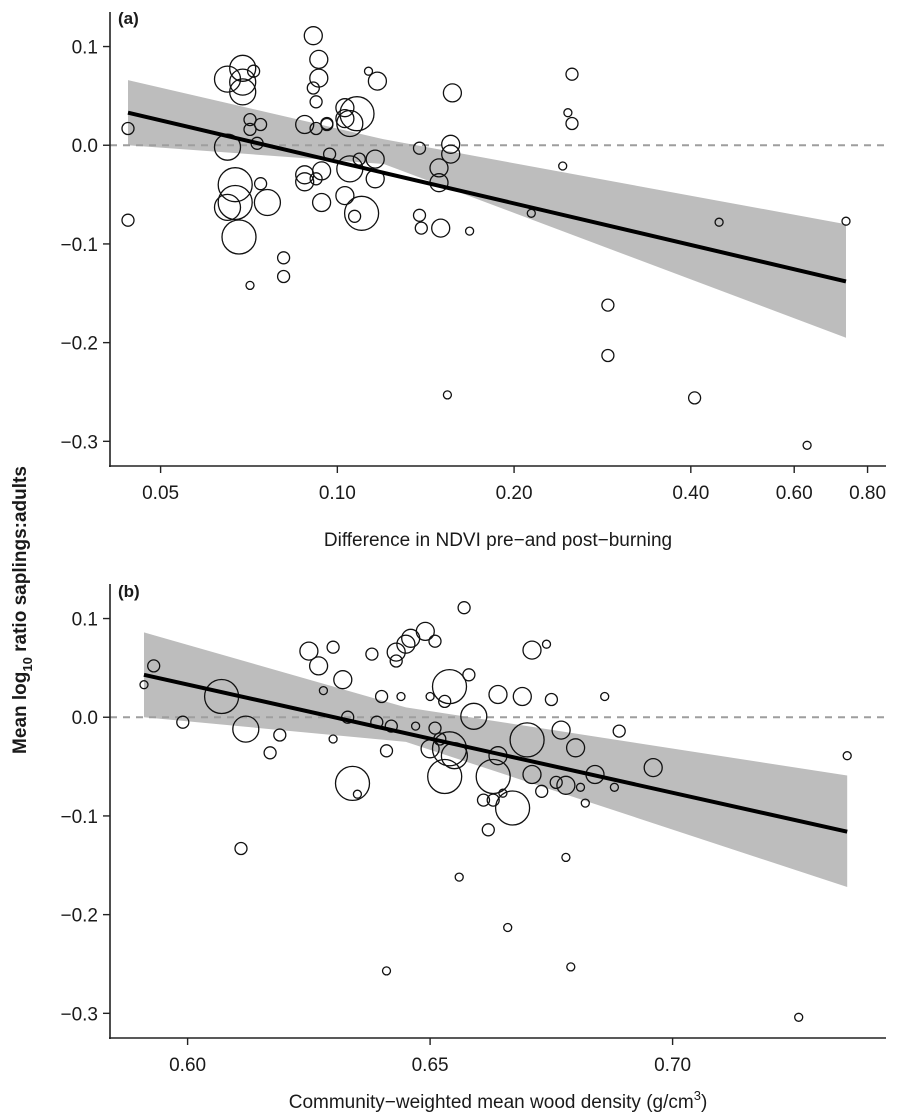 The width and height of the screenshot is (898, 1116). I want to click on y-axis-label: Mean log10 ratio saplings:adults, so click(22, 610).